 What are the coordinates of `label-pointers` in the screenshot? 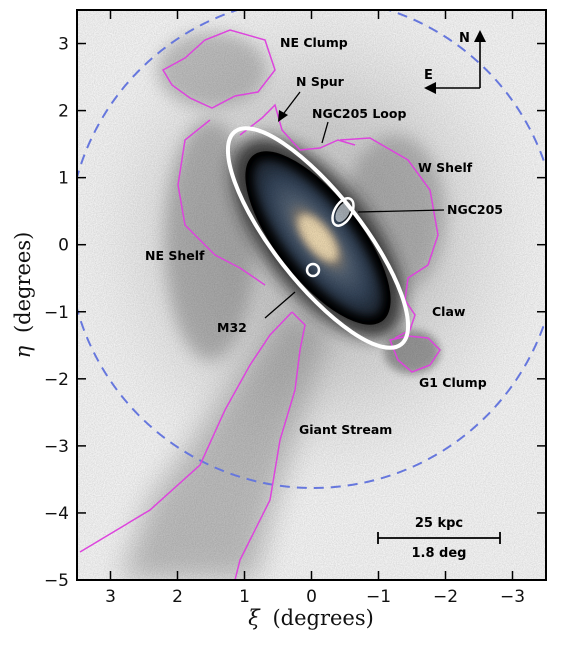 It's located at (354, 205).